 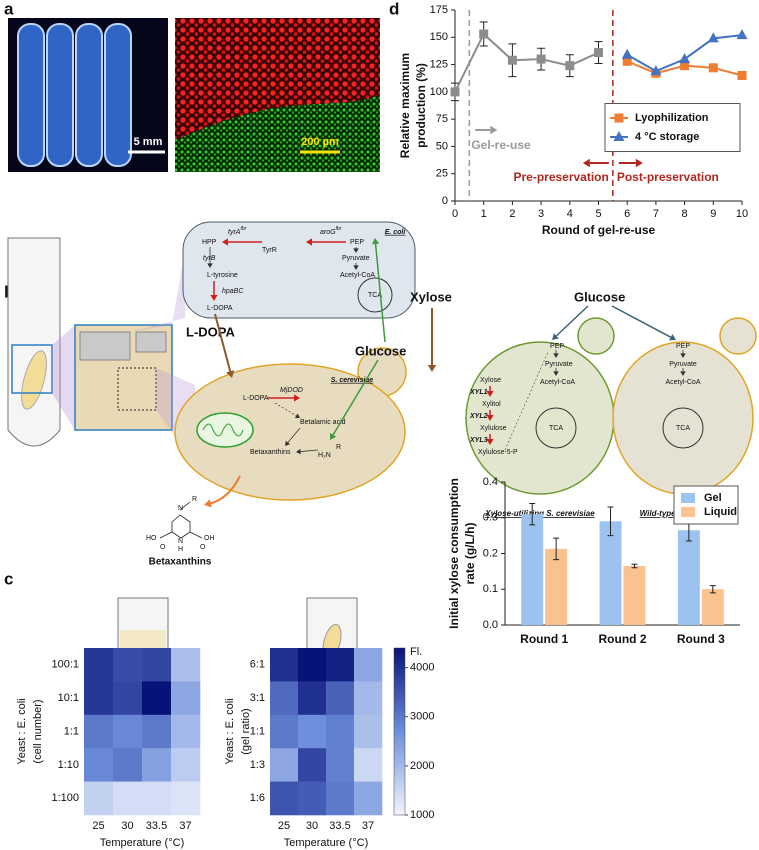 I want to click on x-tick-label: 30, so click(x=127, y=826).